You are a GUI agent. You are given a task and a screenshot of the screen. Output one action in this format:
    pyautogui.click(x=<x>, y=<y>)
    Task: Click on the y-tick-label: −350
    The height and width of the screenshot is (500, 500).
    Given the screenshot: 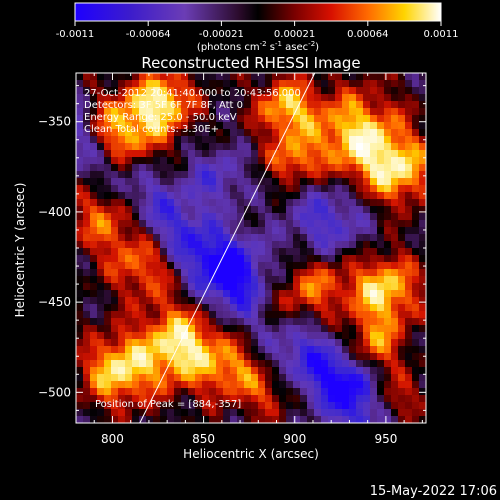 What is the action you would take?
    pyautogui.click(x=54, y=122)
    